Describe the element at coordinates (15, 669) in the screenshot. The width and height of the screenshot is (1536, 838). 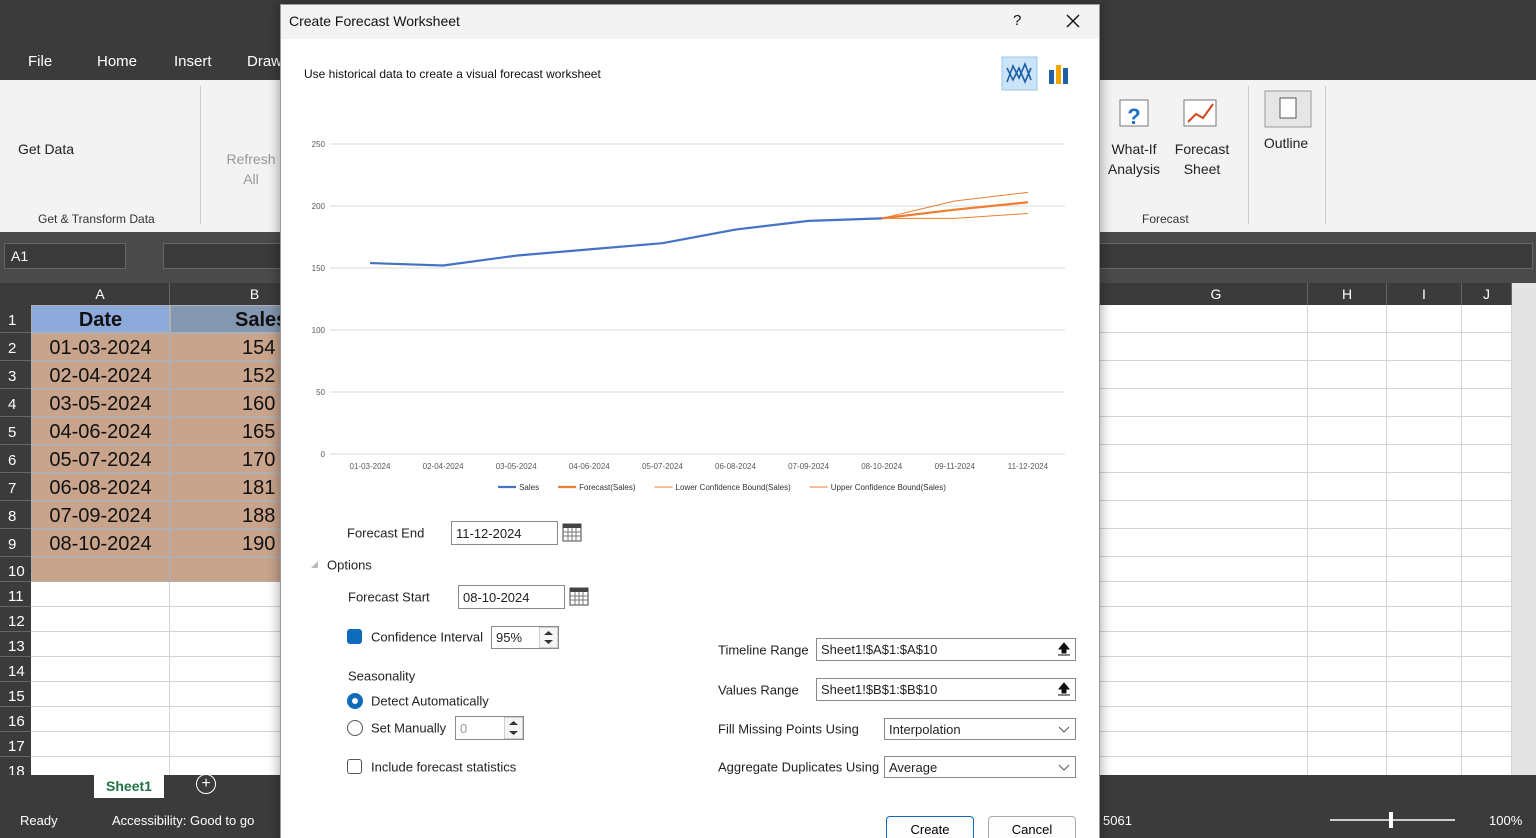
I see `row-header: 14` at that location.